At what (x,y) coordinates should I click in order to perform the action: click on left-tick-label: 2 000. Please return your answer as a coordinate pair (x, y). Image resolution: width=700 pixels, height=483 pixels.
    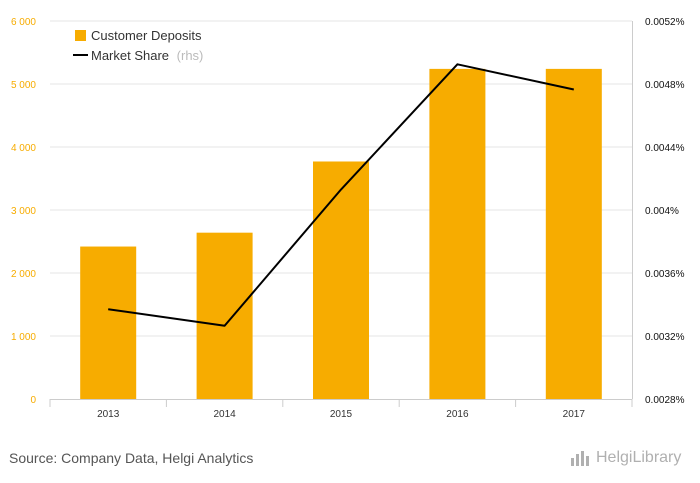
    Looking at the image, I should click on (23, 274).